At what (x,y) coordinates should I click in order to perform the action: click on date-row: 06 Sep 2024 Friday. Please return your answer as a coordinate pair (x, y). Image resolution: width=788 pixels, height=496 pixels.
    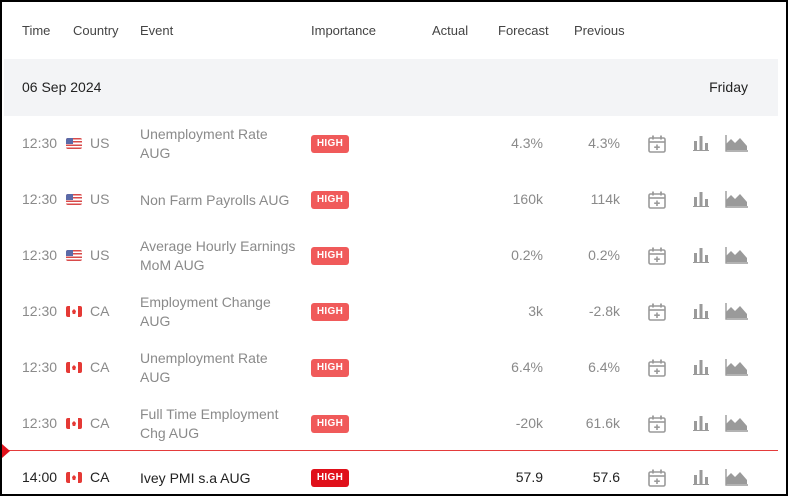
    Looking at the image, I should click on (391, 87).